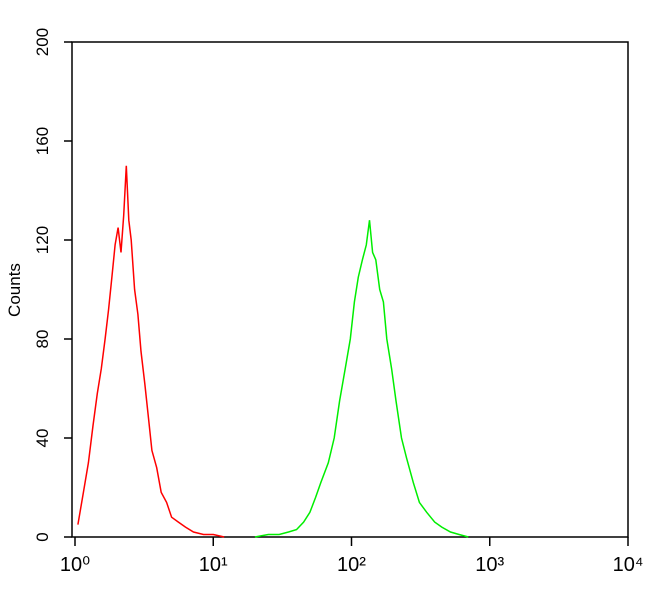  I want to click on x-tick-label: 10³, so click(489, 565).